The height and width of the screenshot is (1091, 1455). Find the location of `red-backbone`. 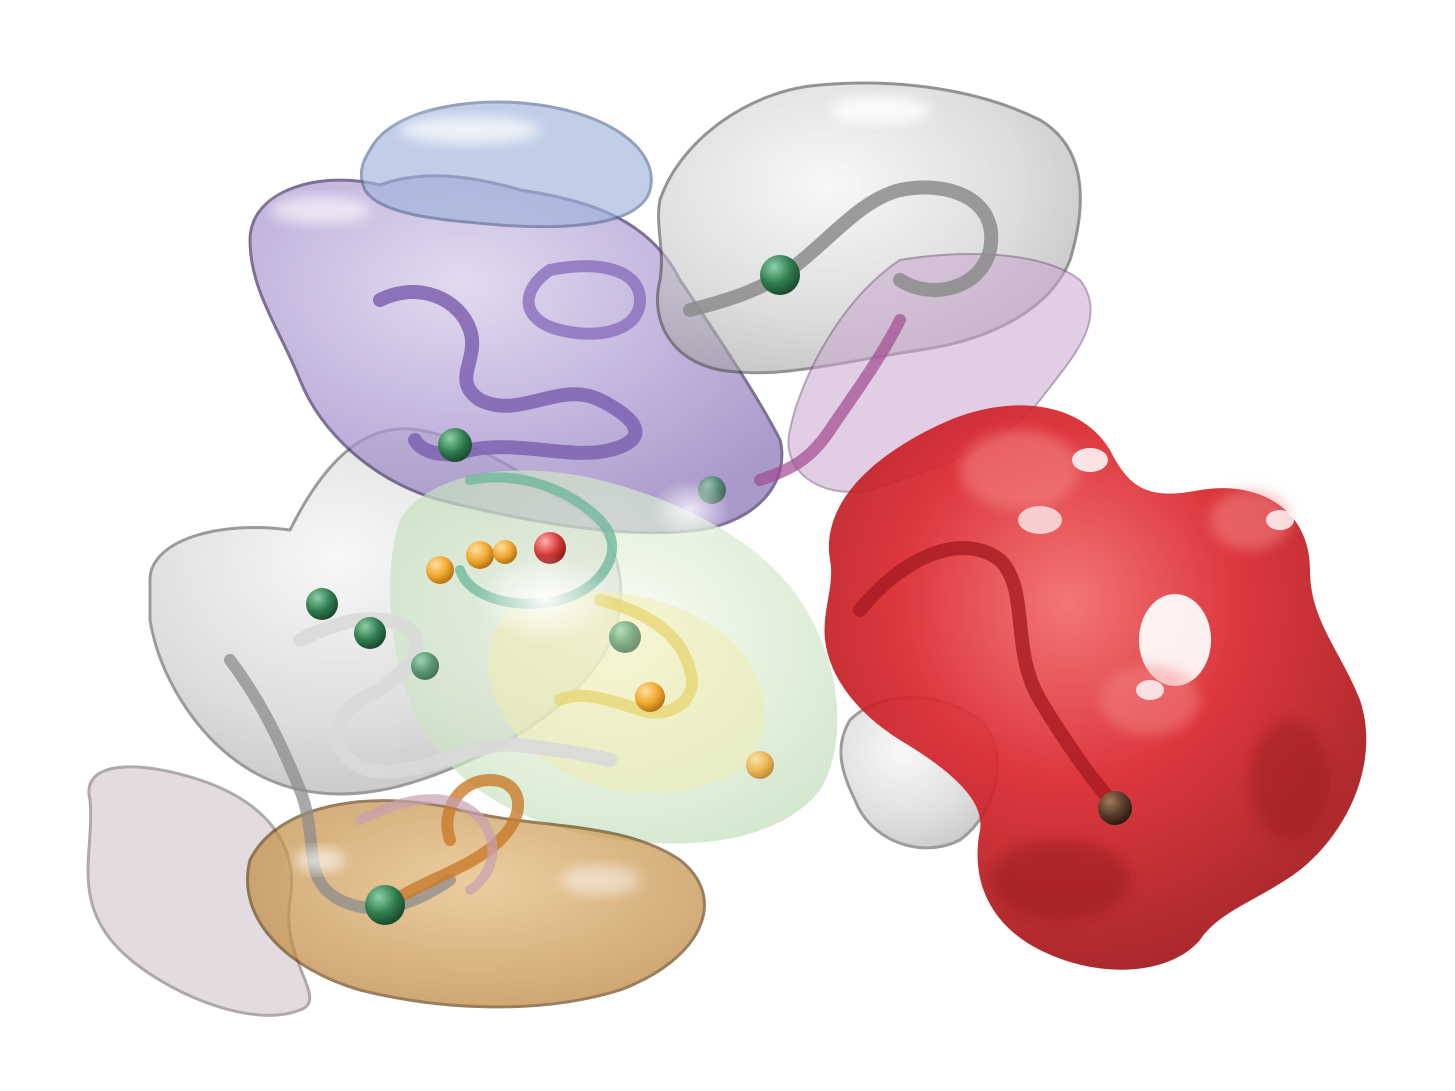

red-backbone is located at coordinates (987, 676).